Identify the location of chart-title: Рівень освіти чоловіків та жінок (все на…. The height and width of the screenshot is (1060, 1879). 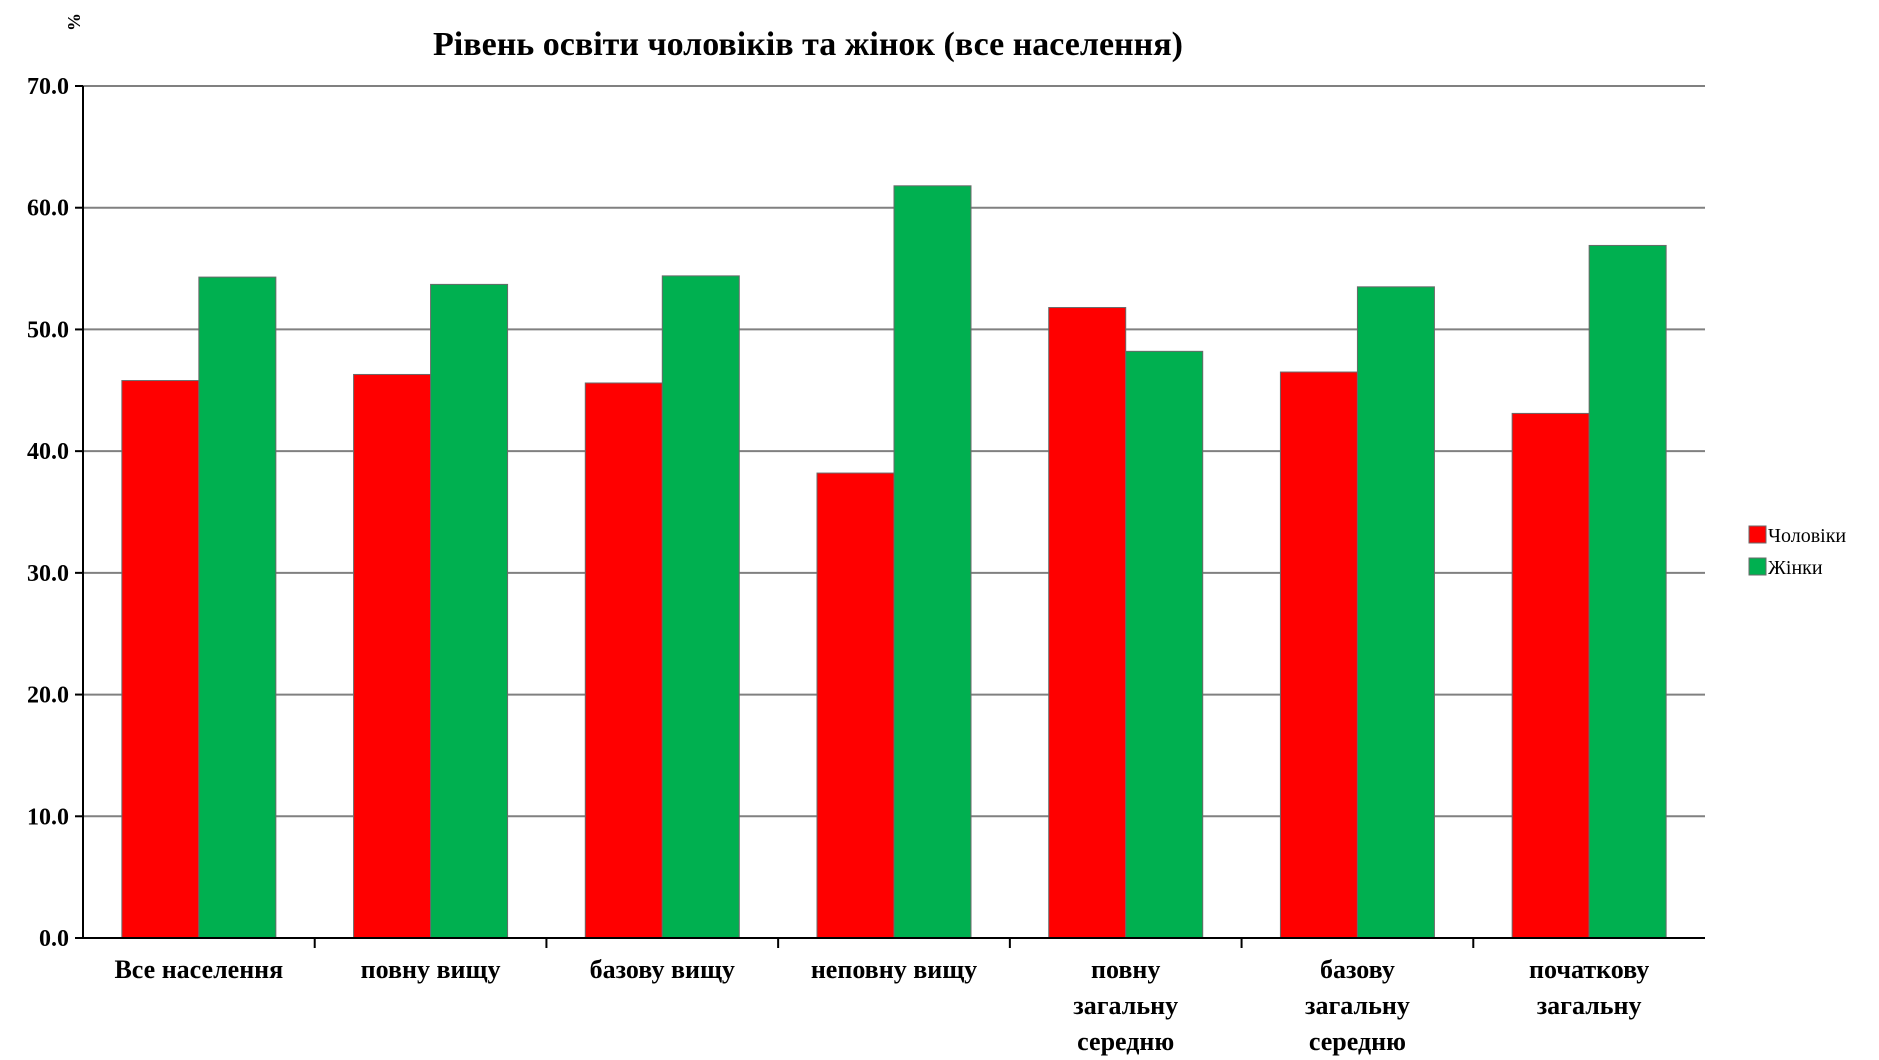
(808, 44).